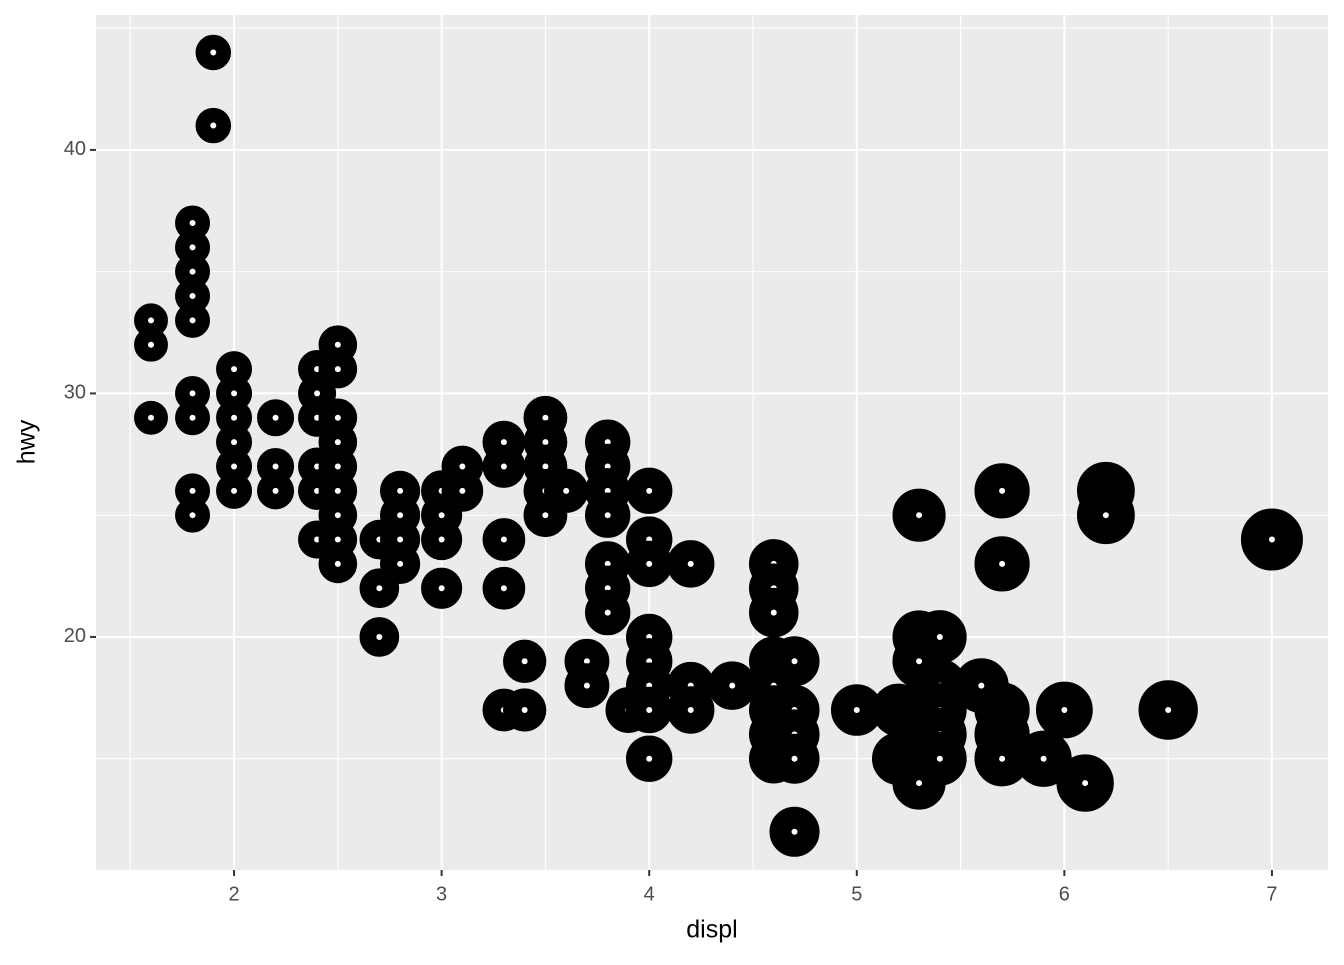 Image resolution: width=1344 pixels, height=965 pixels. I want to click on y-tick-label: 40, so click(75, 149).